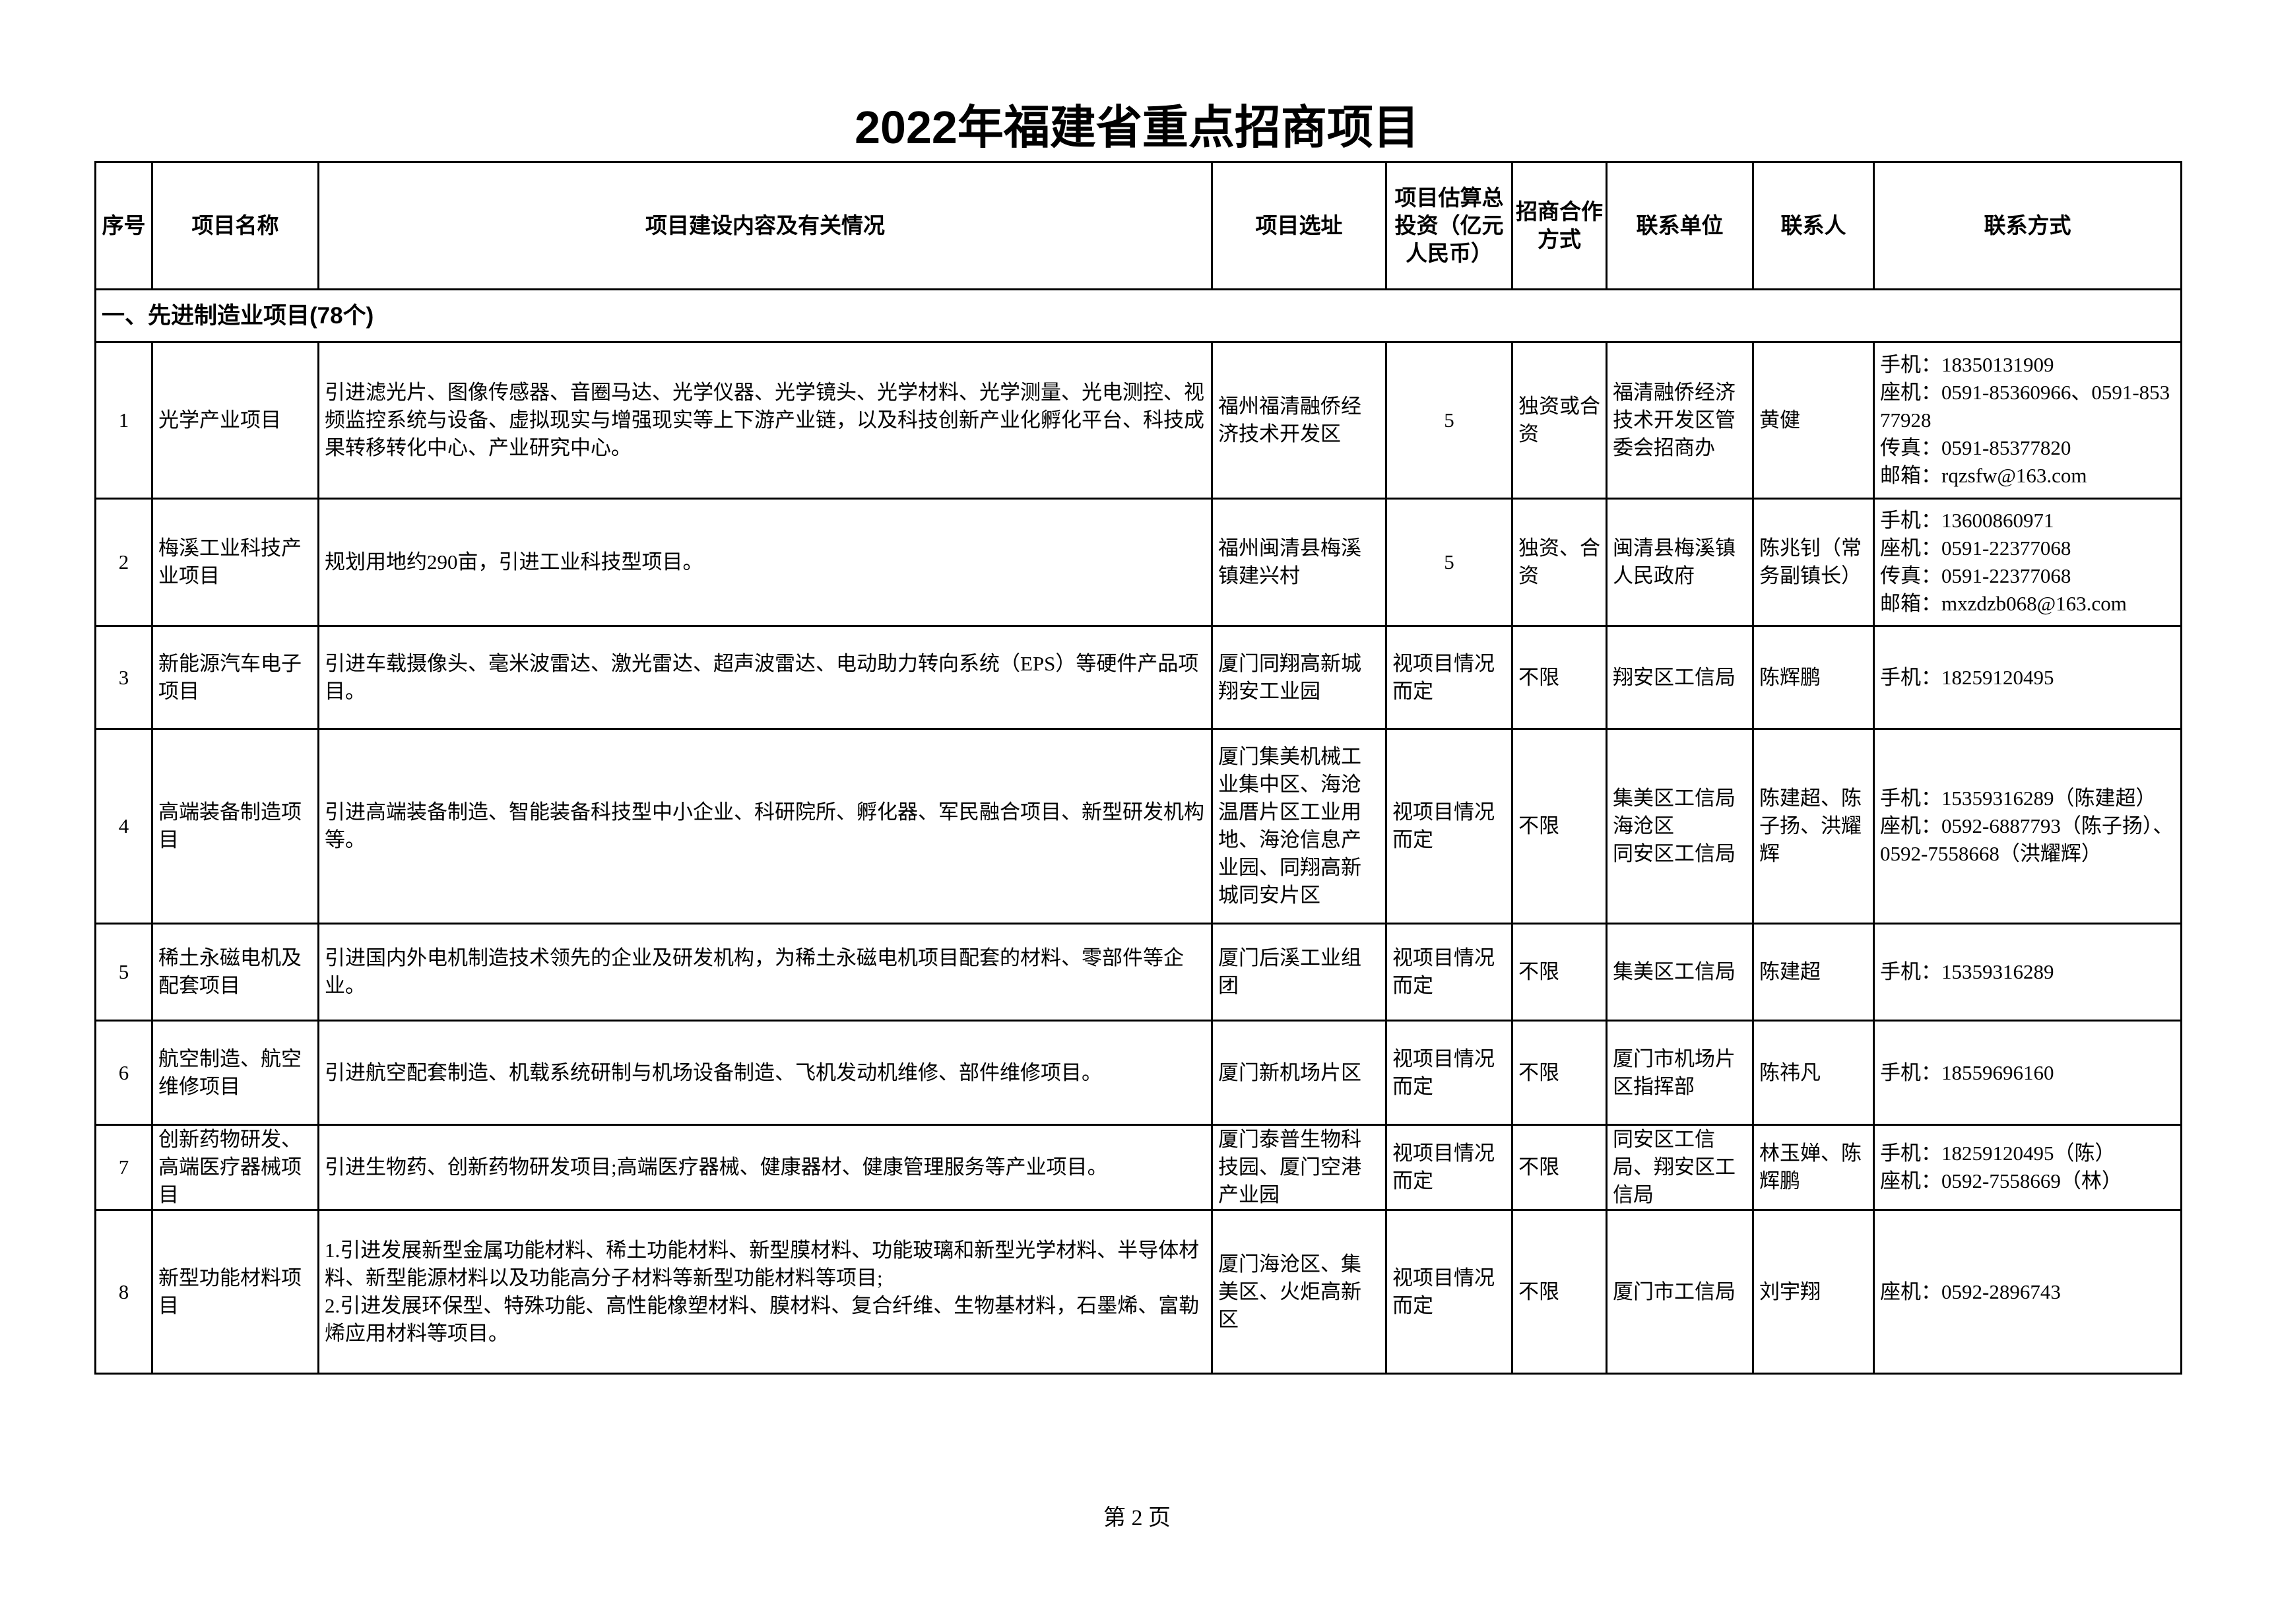 The image size is (2274, 1624). Describe the element at coordinates (1559, 226) in the screenshot. I see `header-mode: 招商合作方式` at that location.